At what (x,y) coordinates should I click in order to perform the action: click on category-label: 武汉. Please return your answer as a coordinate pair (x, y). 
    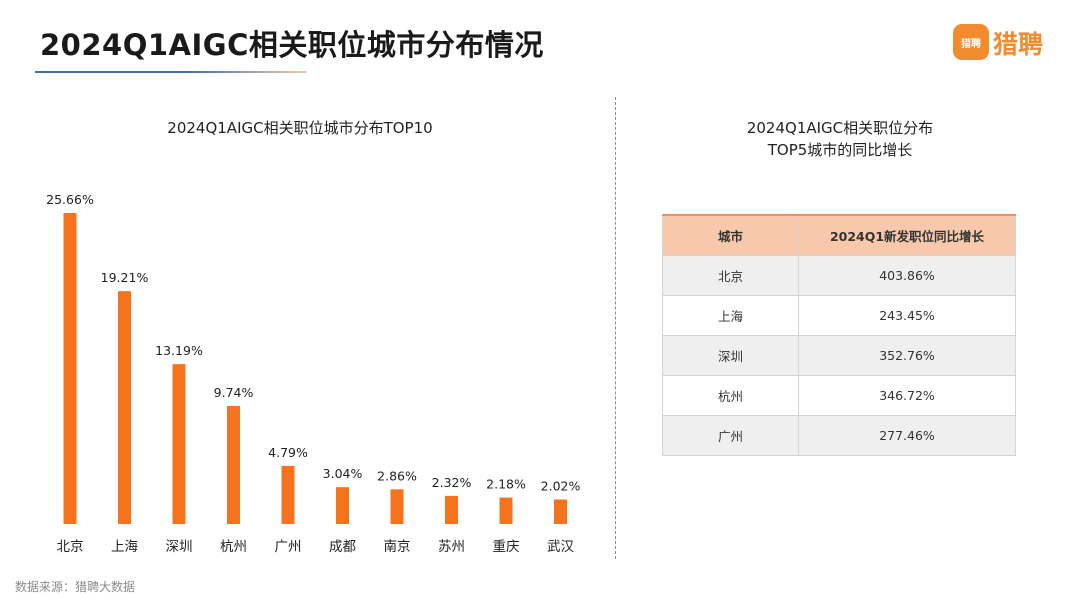
    Looking at the image, I should click on (561, 547).